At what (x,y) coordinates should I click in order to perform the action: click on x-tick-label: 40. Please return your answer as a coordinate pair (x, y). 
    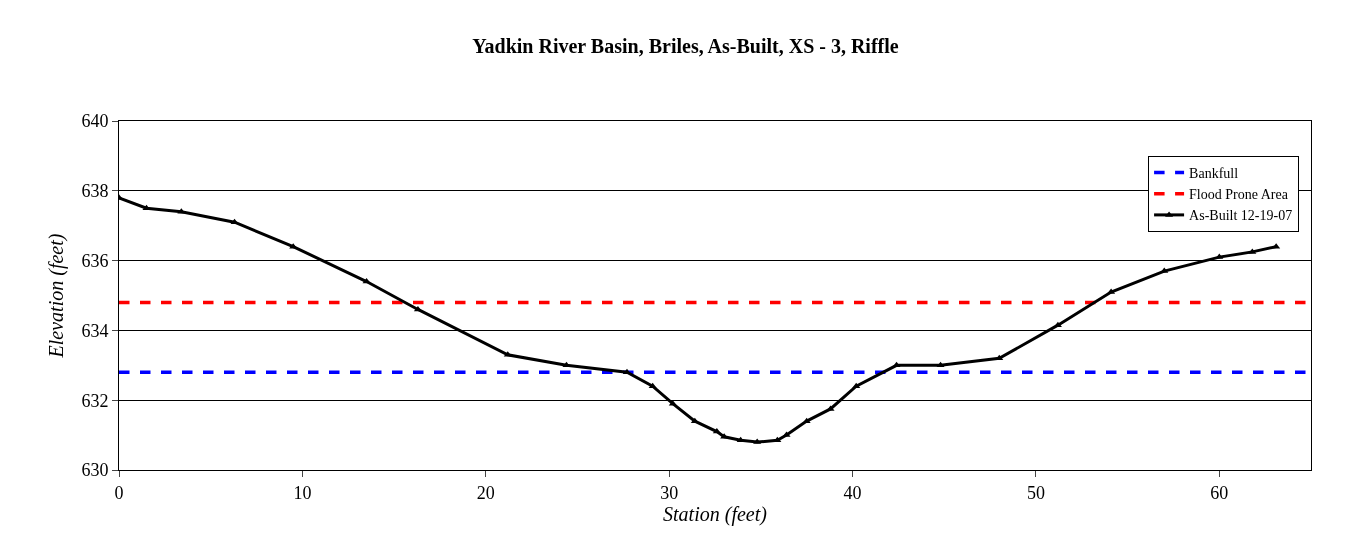
    Looking at the image, I should click on (852, 492).